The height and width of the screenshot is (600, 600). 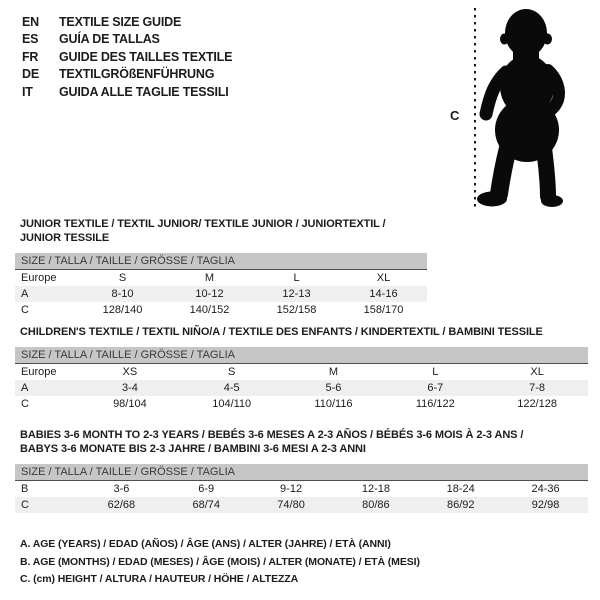 I want to click on language-row: ES GUÍA DE TALLAS, so click(x=127, y=40).